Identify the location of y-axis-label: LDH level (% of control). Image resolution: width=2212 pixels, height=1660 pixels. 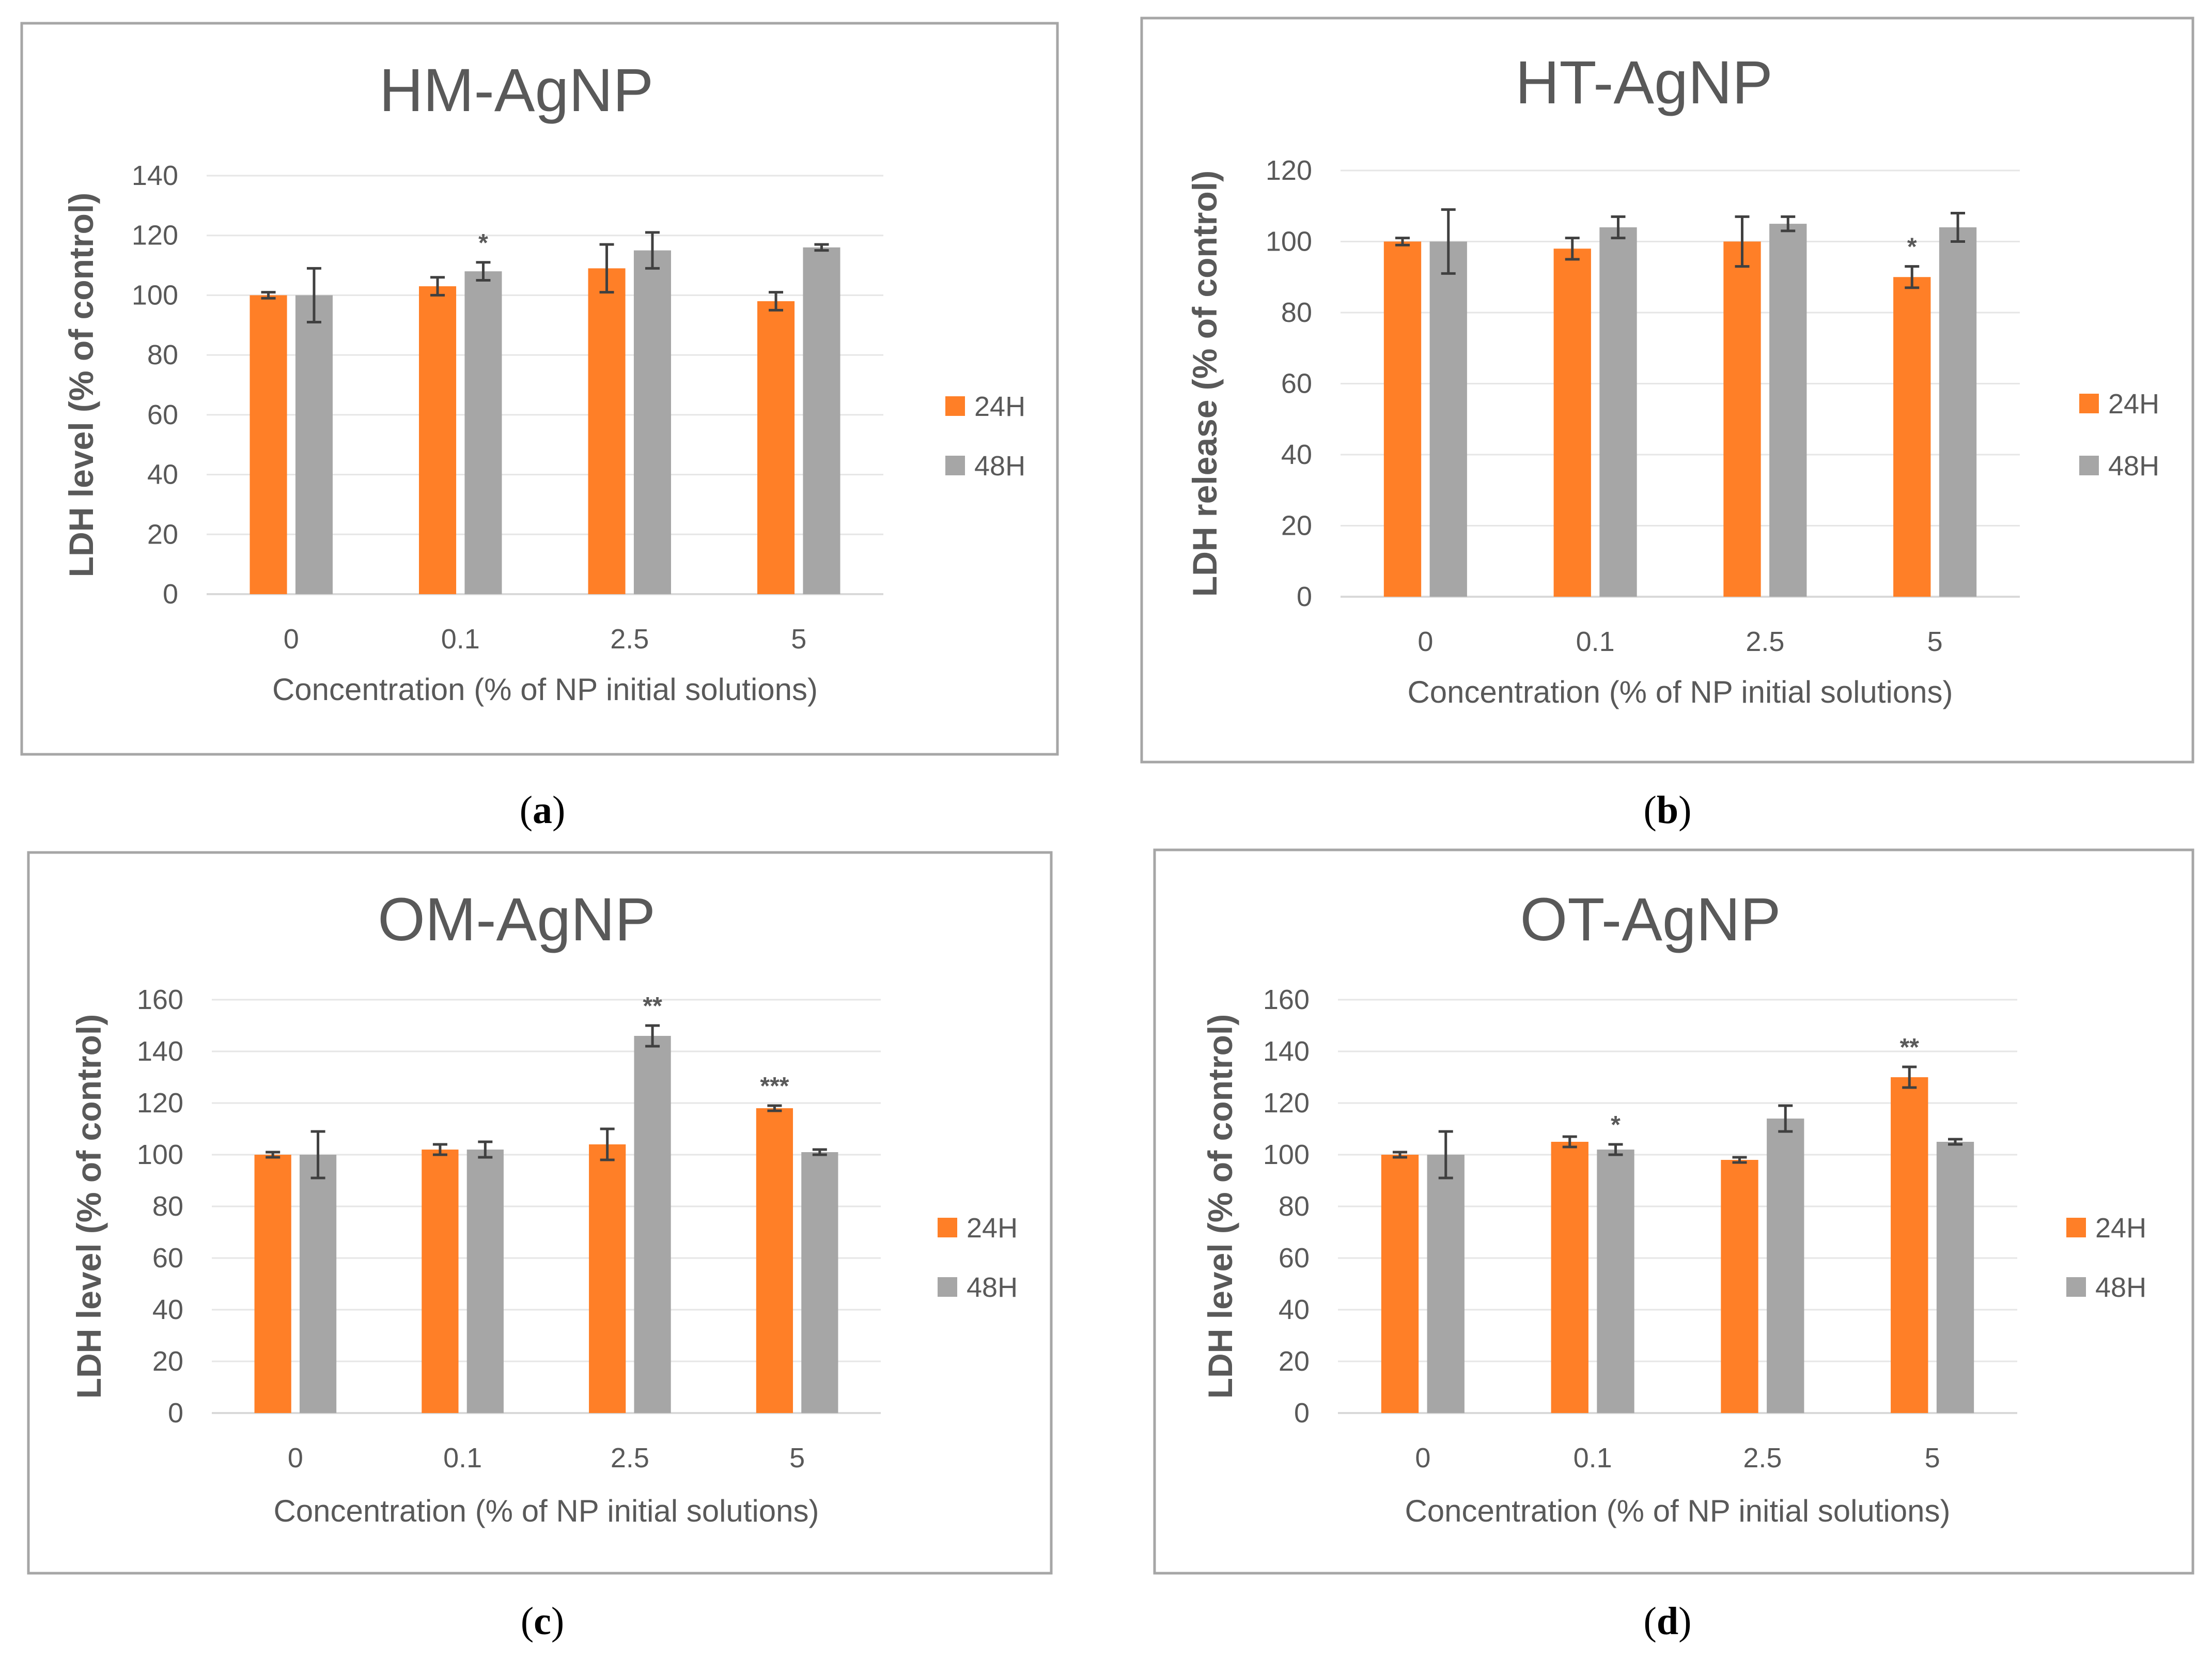
(89, 1206).